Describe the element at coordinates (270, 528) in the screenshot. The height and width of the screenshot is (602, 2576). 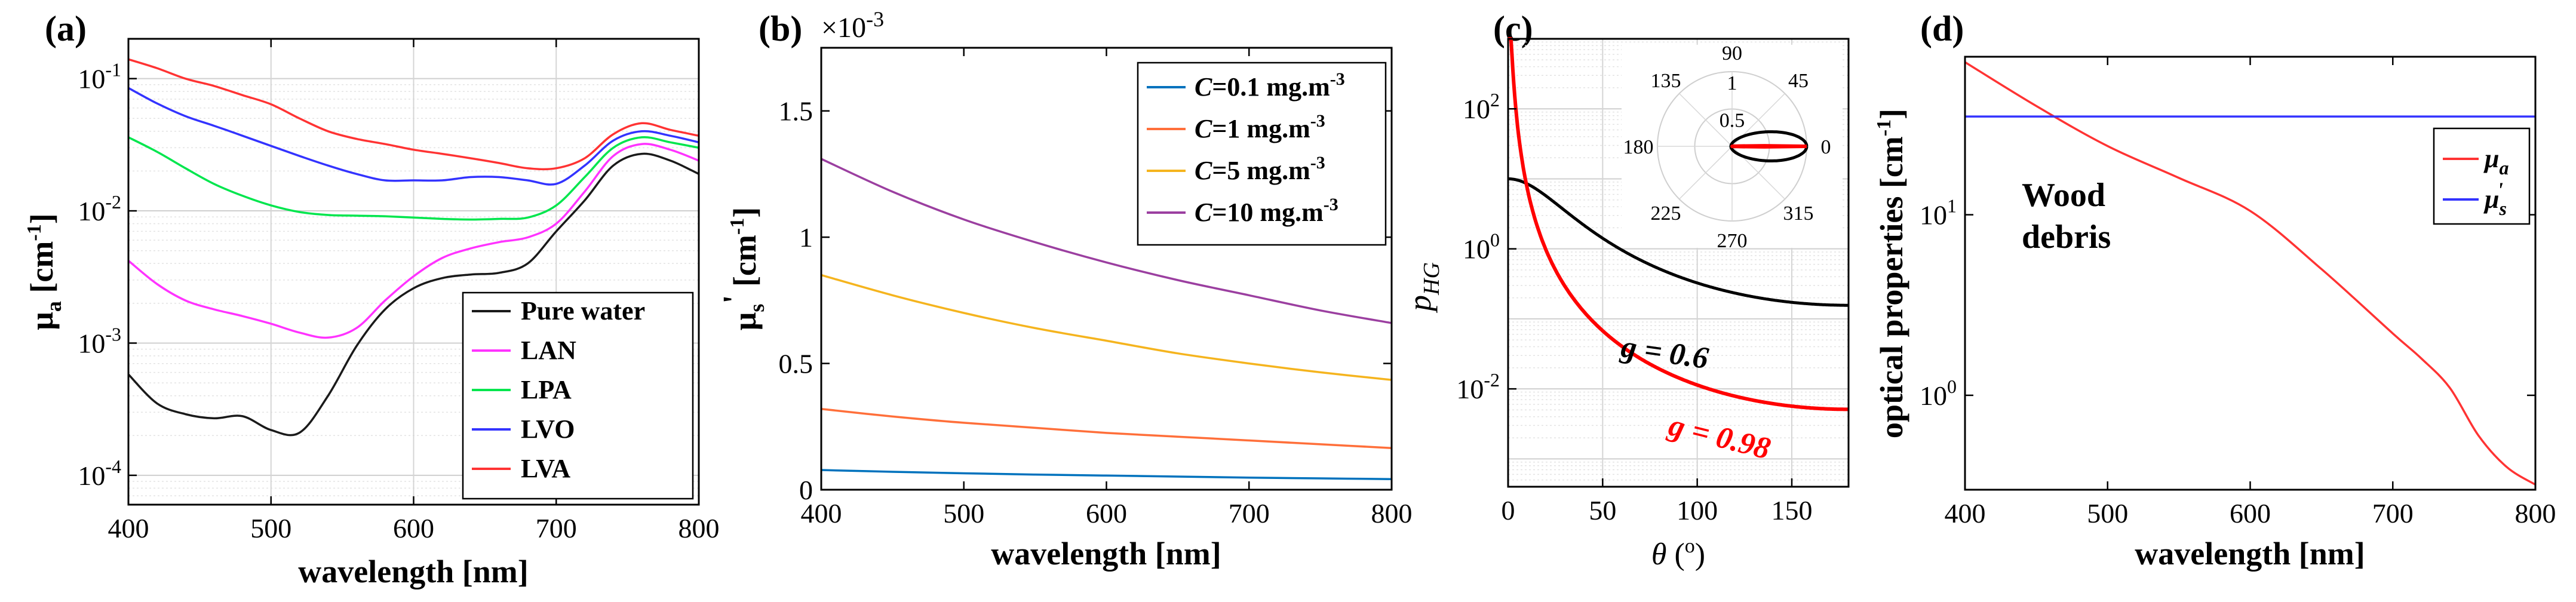
I see `panel-a-xtick-label: 500` at that location.